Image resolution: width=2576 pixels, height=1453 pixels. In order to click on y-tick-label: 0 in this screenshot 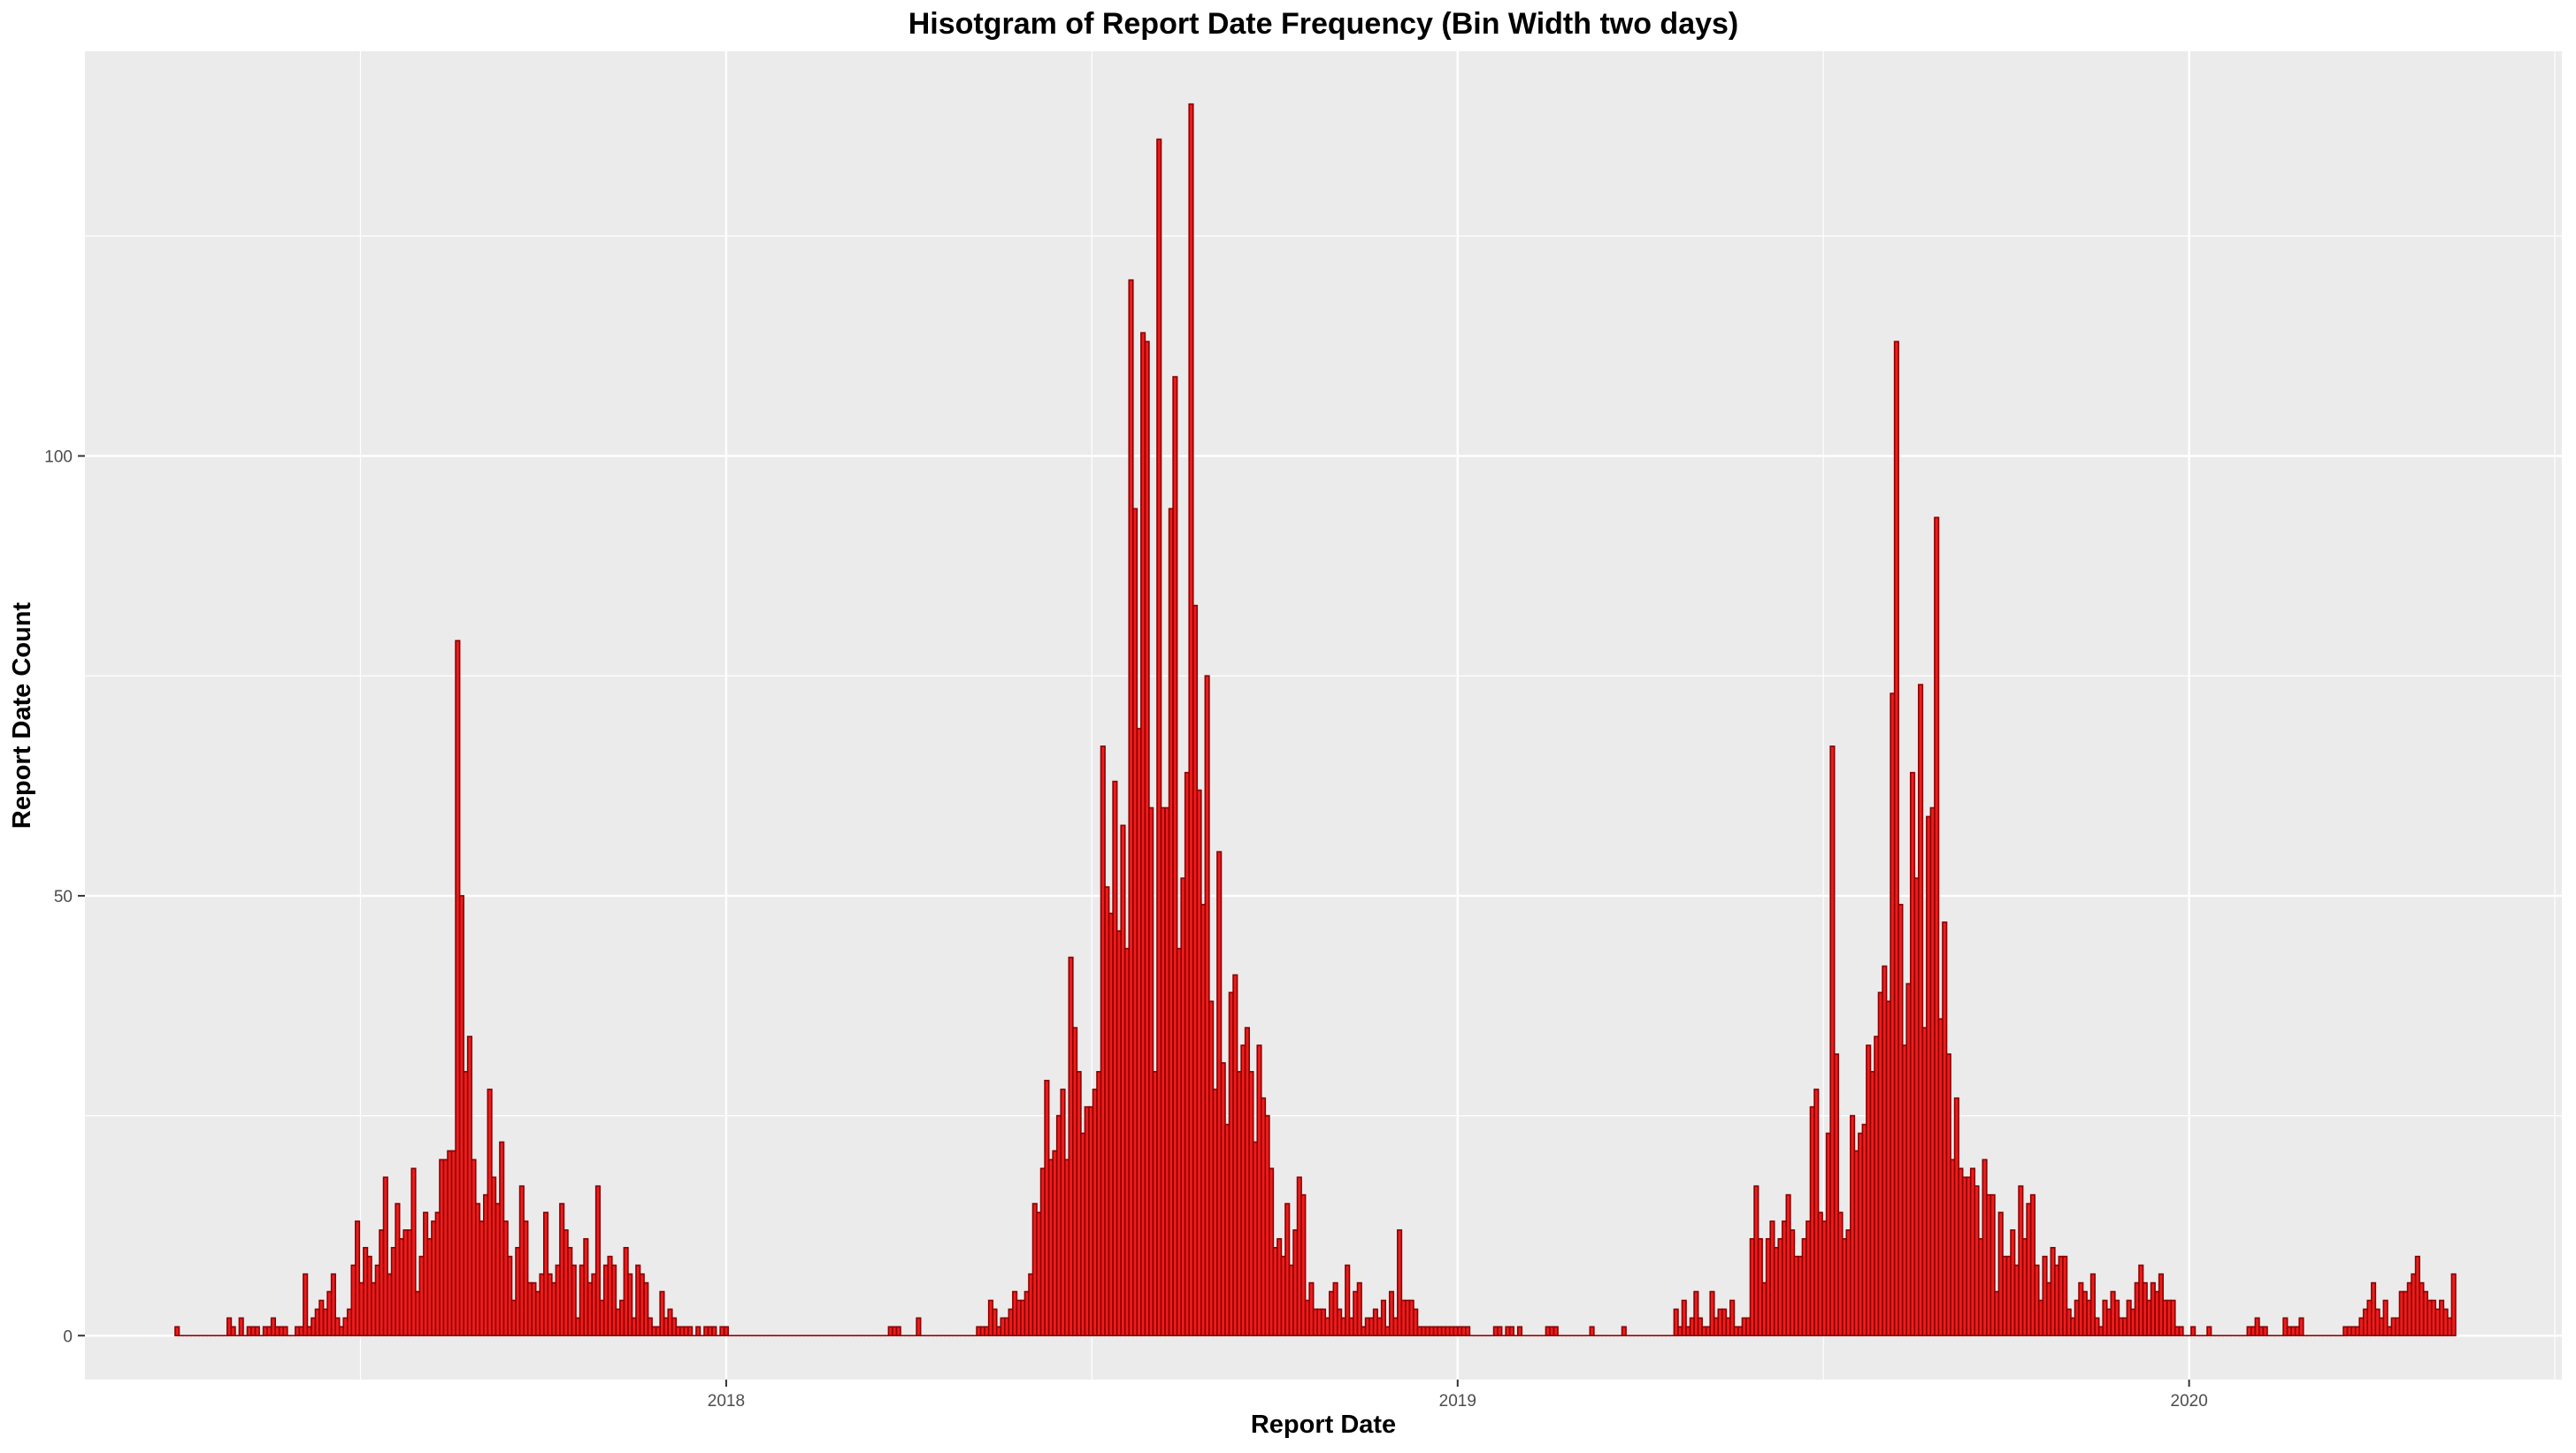, I will do `click(68, 1336)`.